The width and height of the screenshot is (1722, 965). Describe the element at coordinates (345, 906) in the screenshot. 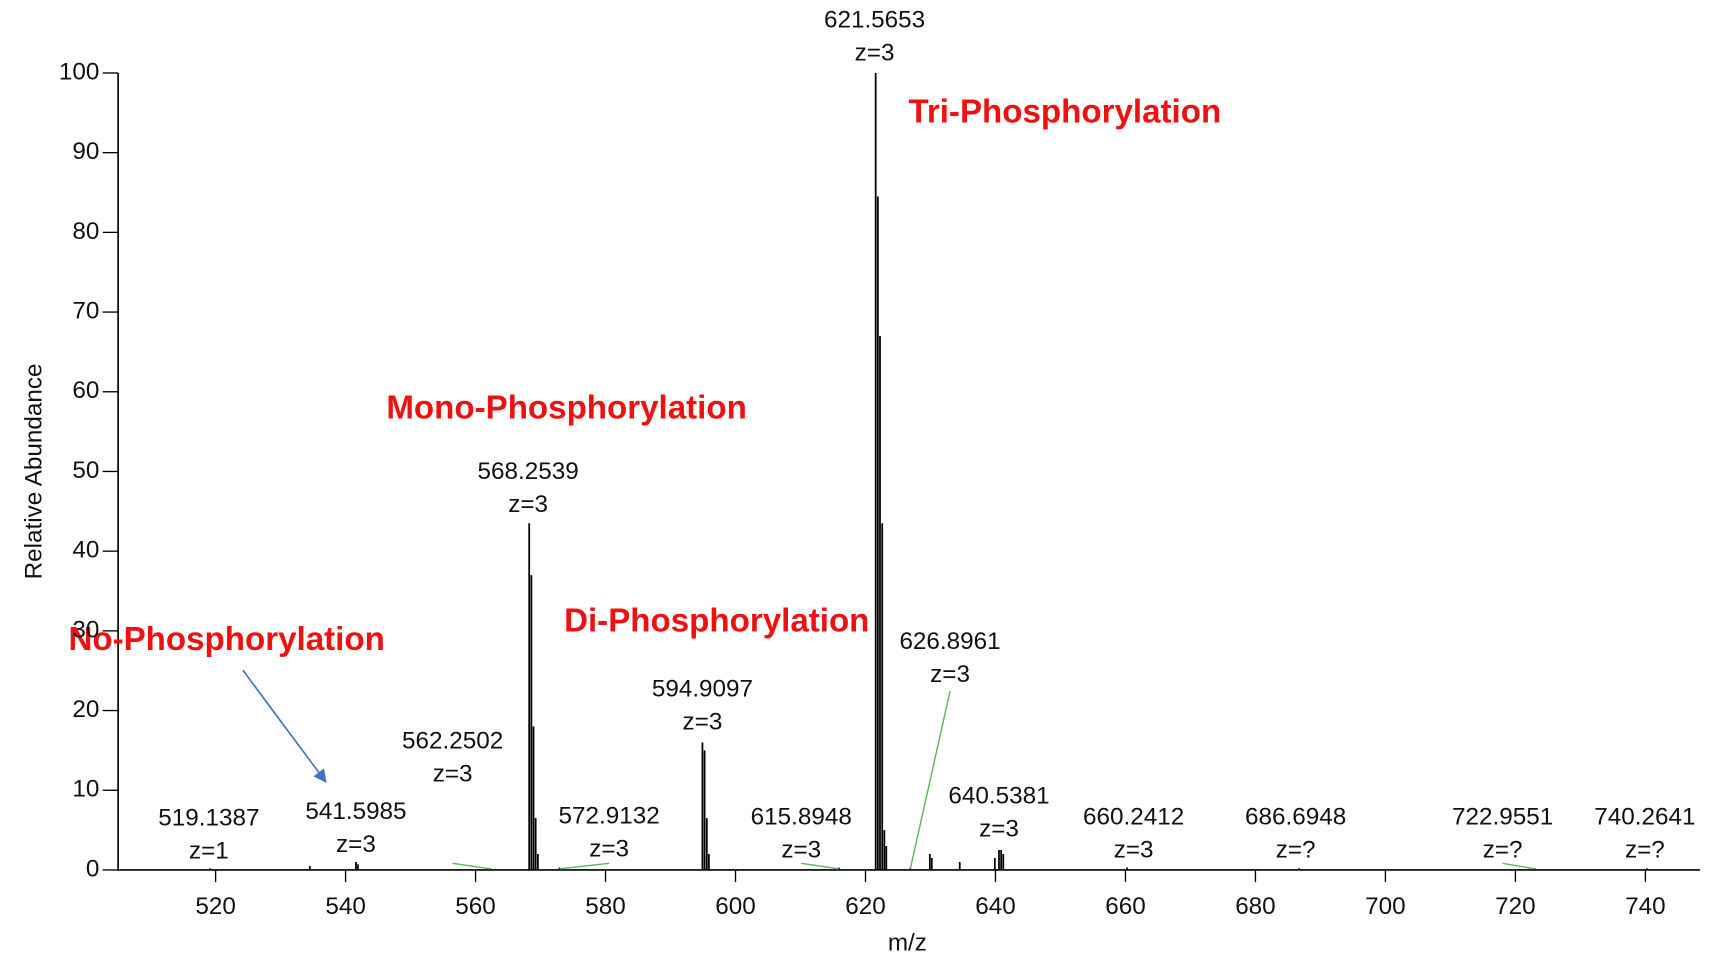

I see `x-tick-label: 540` at that location.